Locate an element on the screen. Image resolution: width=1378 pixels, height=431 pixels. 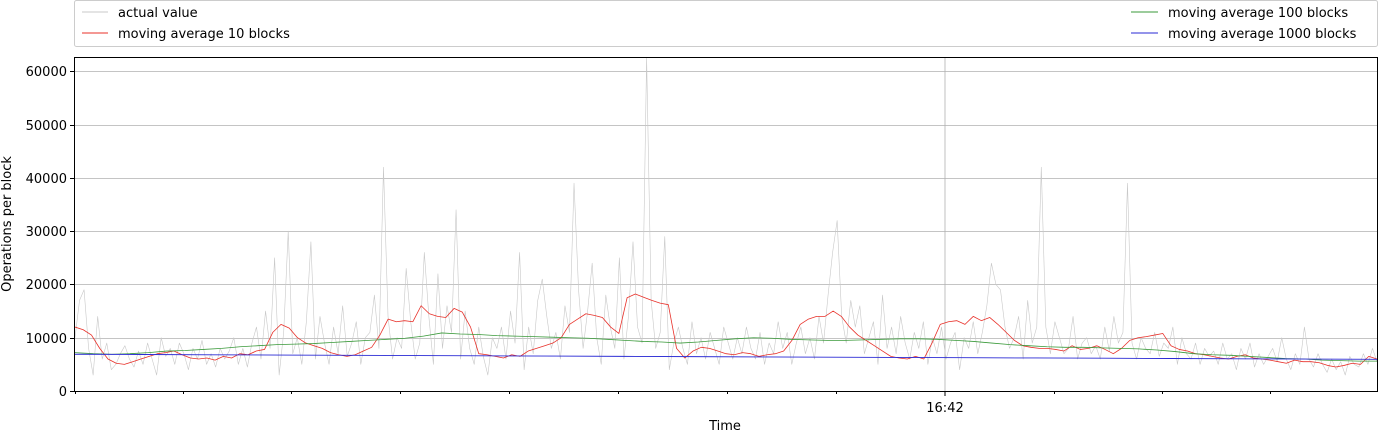
y-tick-label: 60000 is located at coordinates (46, 72).